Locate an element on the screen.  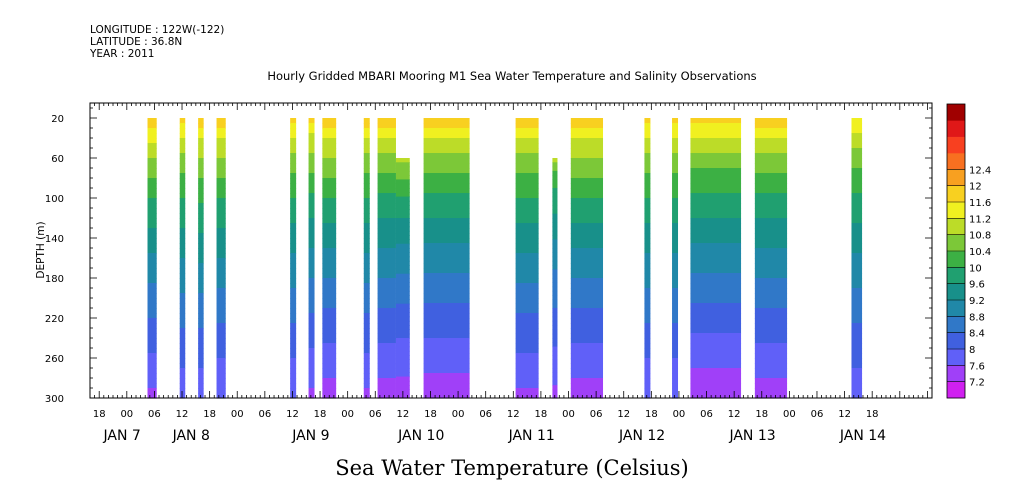
y-axis-label: DEPTH (m) is located at coordinates (41, 249).